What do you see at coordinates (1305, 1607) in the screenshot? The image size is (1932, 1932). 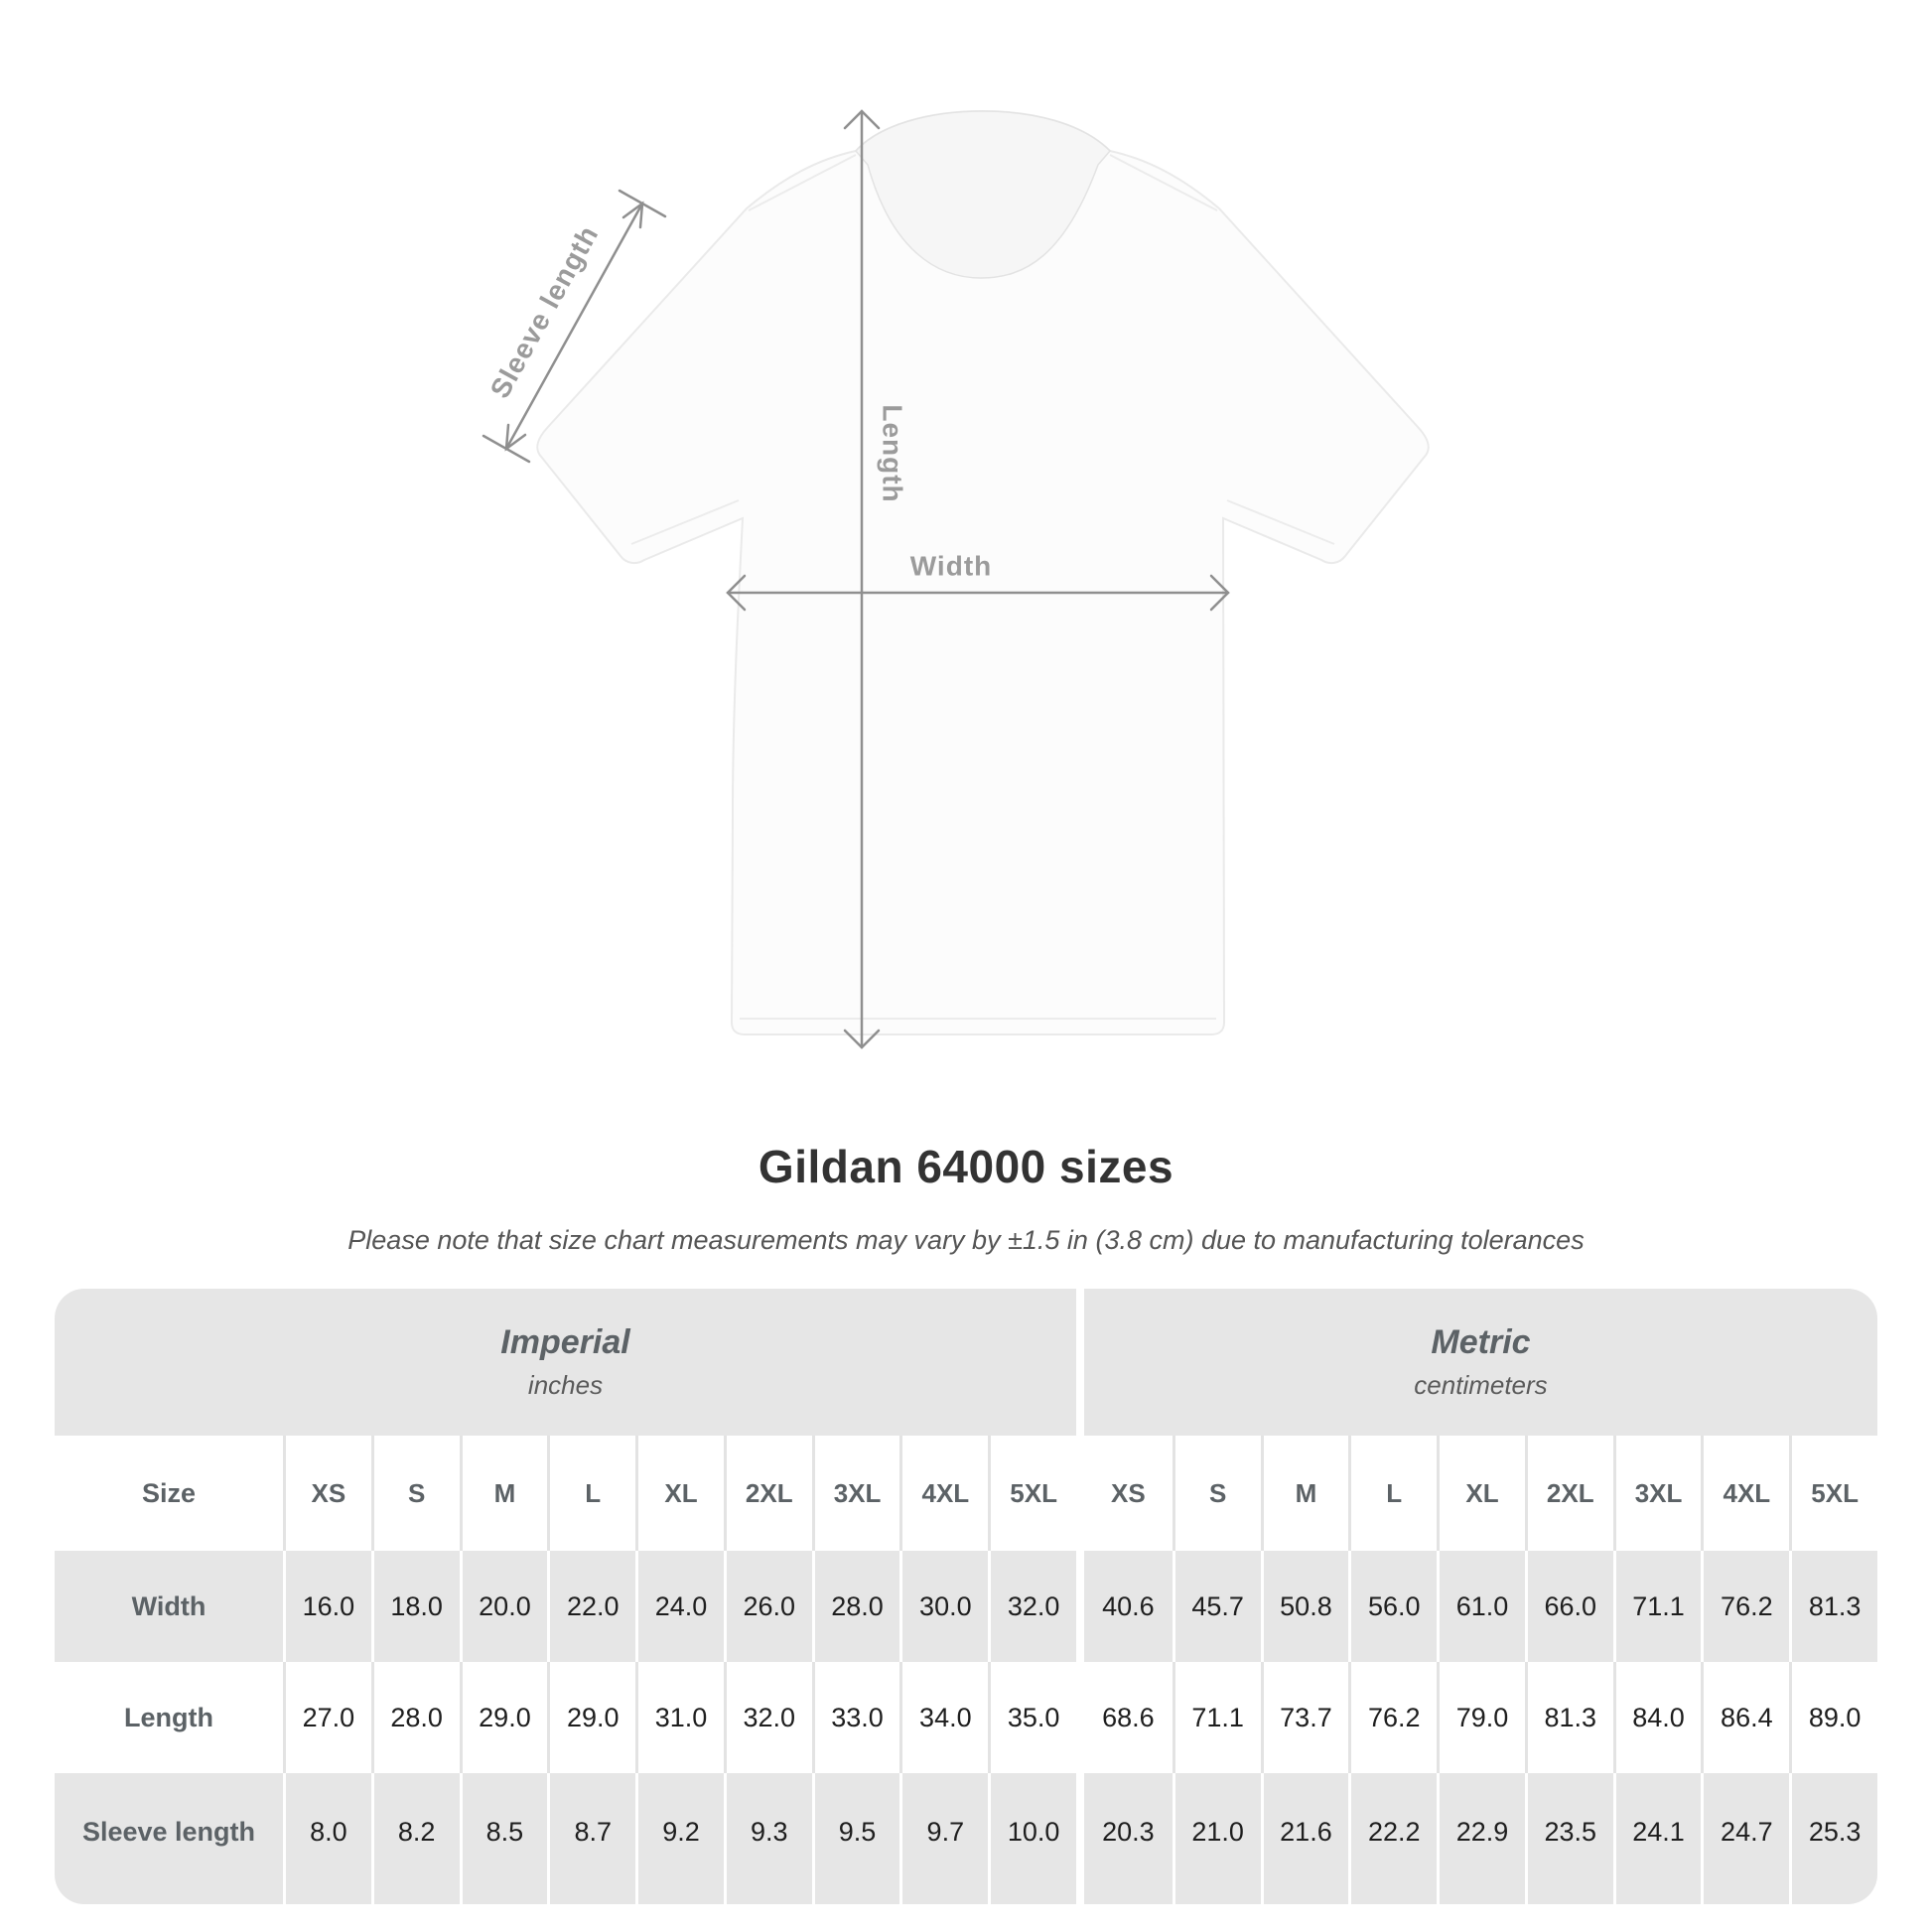 I see `width-metric-cell: 50.8` at bounding box center [1305, 1607].